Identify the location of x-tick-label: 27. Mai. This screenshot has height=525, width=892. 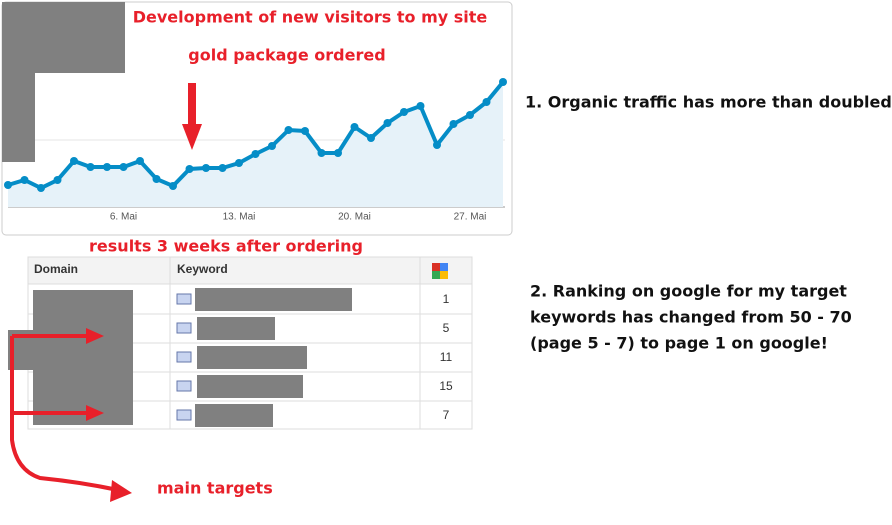
(470, 217).